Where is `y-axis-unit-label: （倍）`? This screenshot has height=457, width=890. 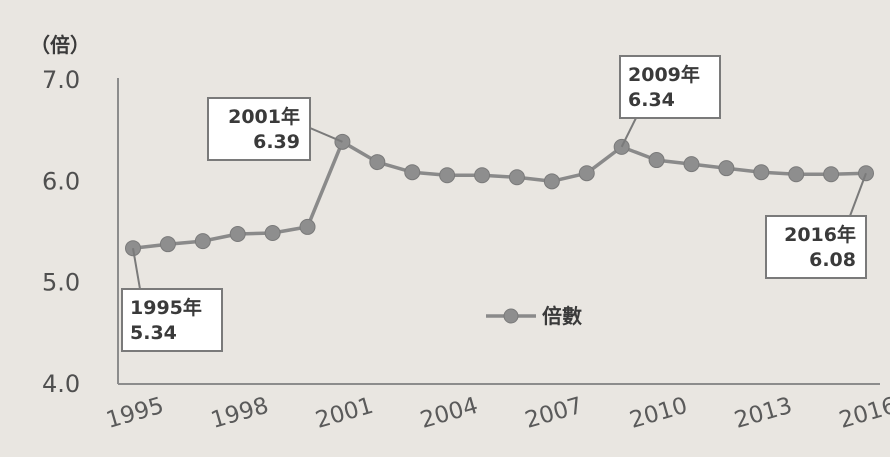 y-axis-unit-label: （倍） is located at coordinates (60, 45).